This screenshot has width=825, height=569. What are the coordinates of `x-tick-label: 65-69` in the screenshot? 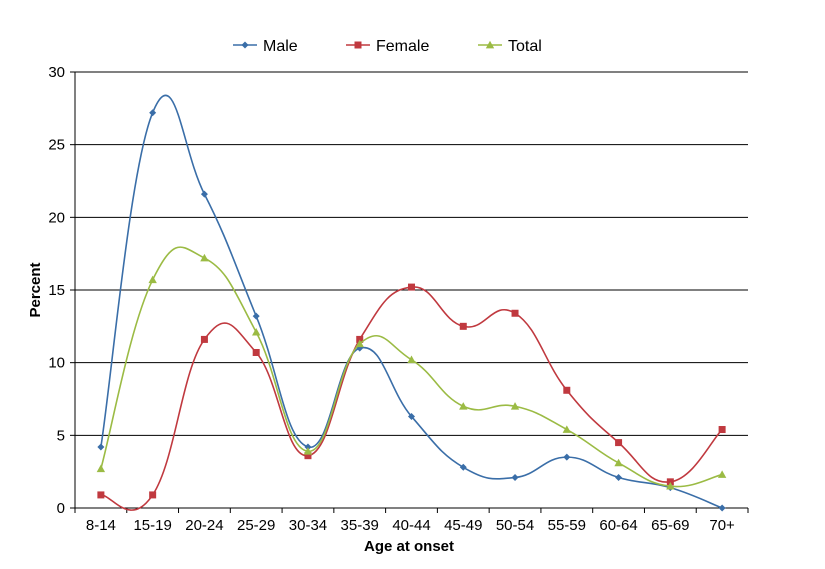 It's located at (670, 525).